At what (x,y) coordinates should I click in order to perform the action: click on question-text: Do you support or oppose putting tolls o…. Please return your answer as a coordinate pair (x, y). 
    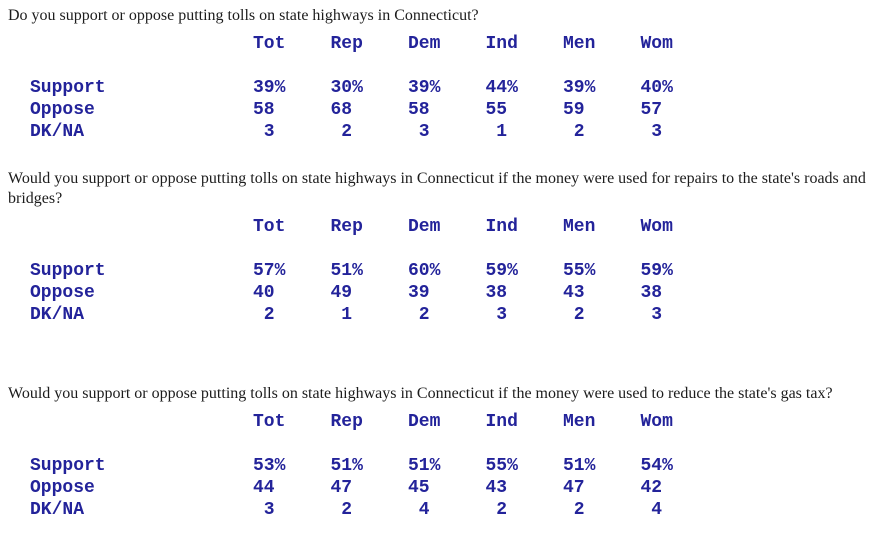
    Looking at the image, I should click on (243, 15).